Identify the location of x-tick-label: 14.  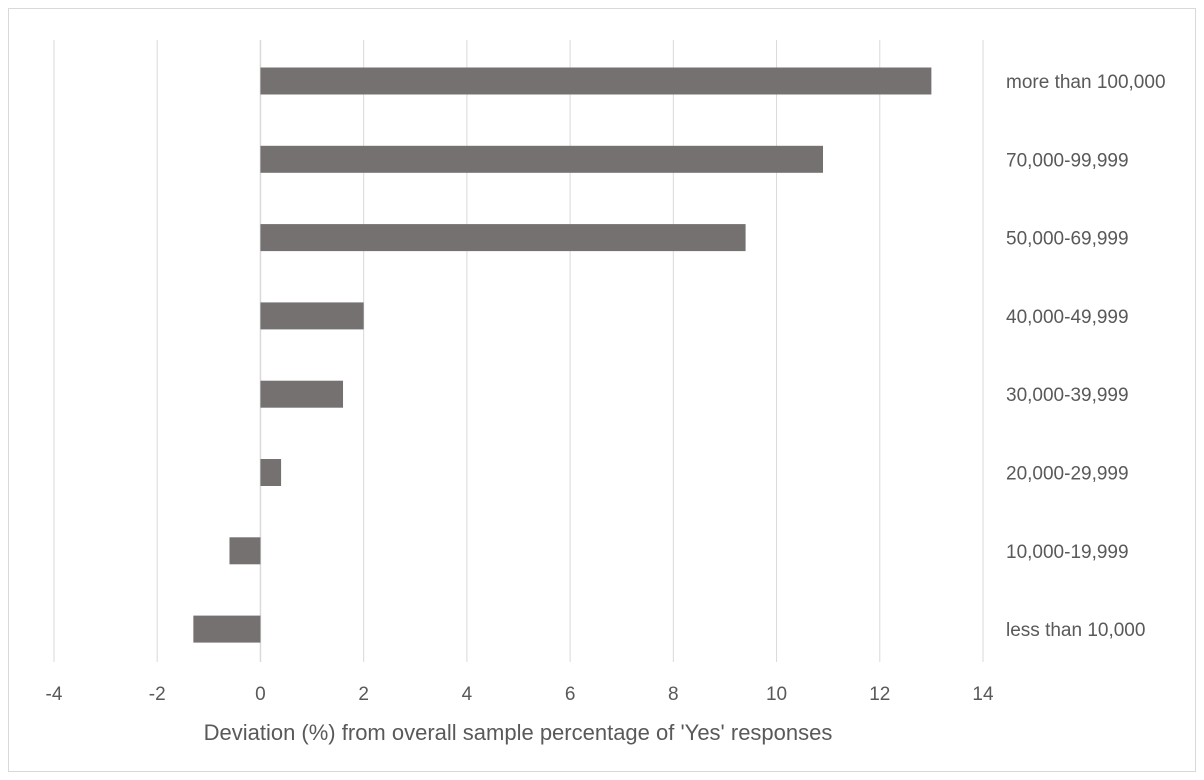
(983, 694).